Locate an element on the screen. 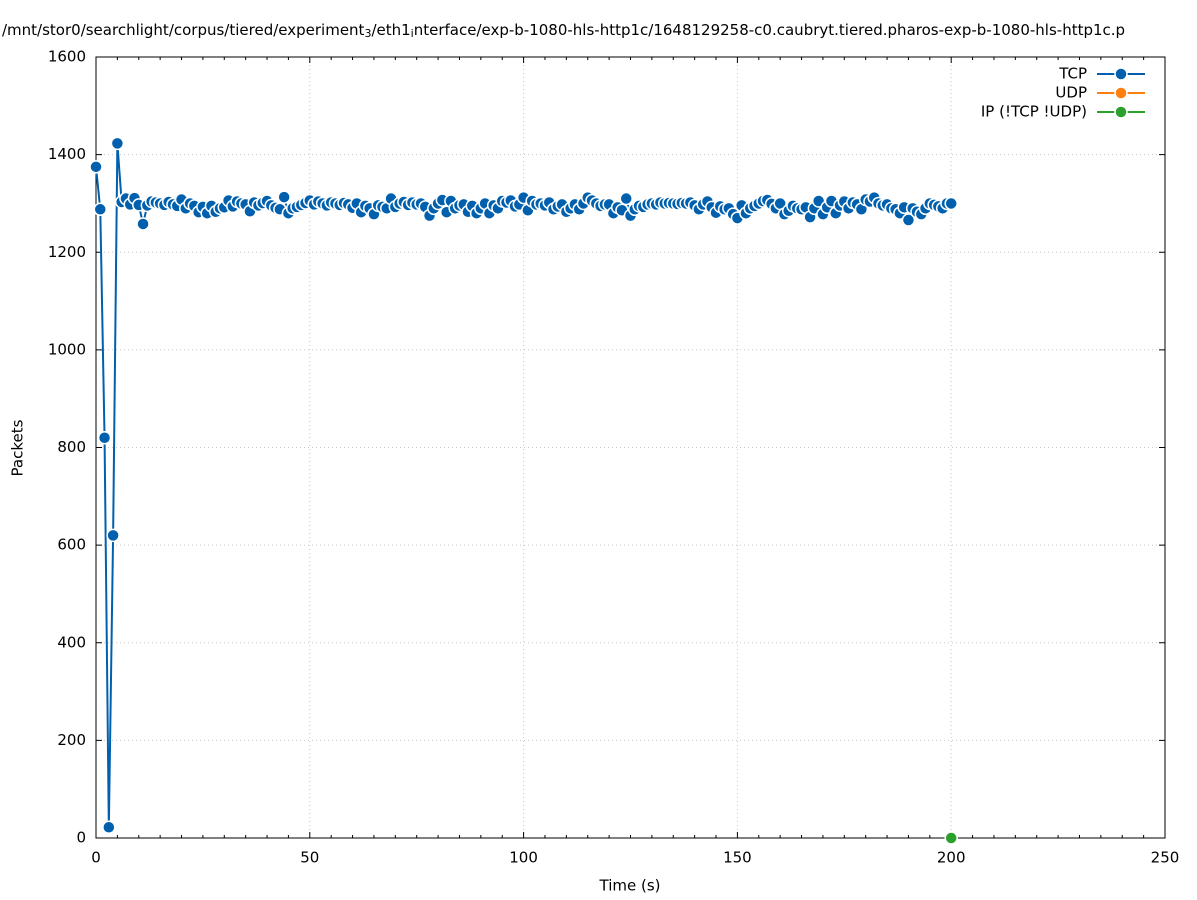 This screenshot has width=1197, height=900. x-tick-label: 150 is located at coordinates (737, 858).